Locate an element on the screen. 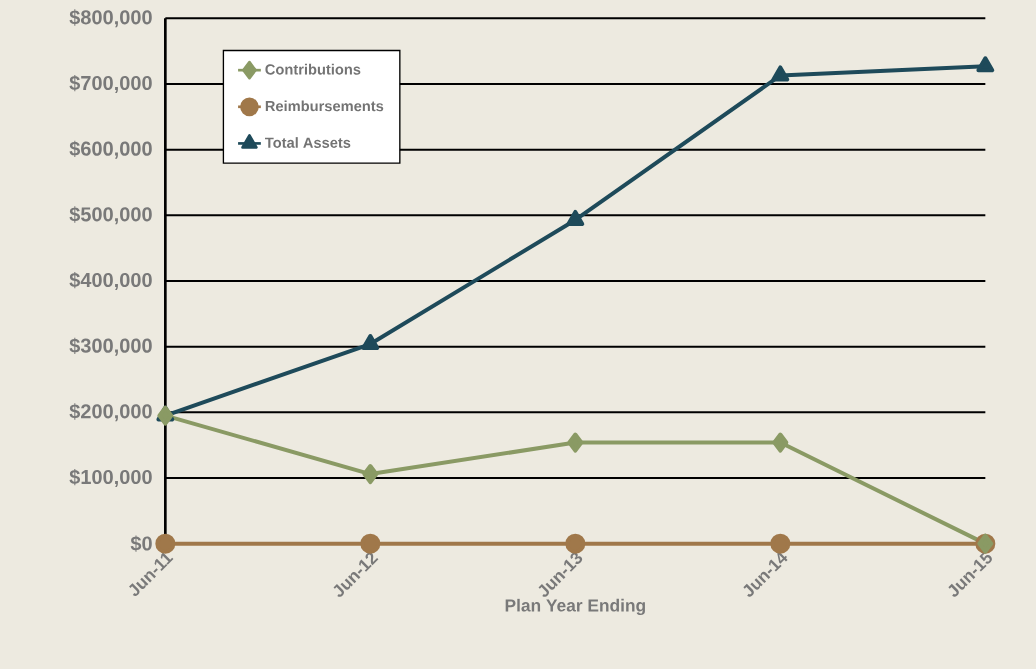 This screenshot has height=669, width=1036. x-axis-title: Plan Year Ending is located at coordinates (575, 607).